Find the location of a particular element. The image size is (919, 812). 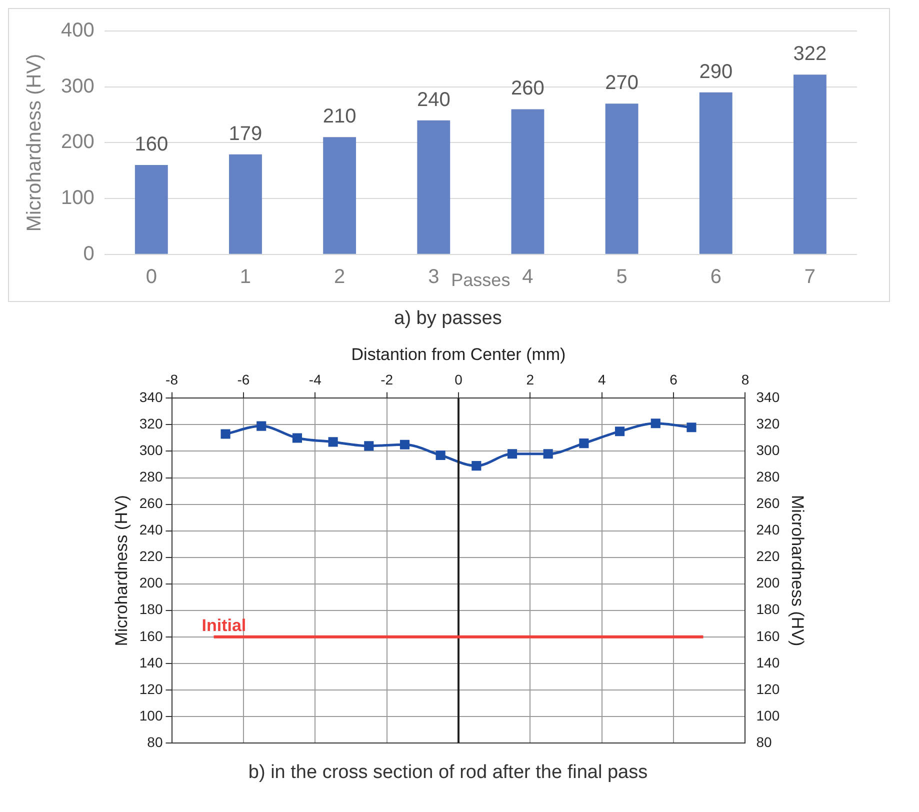

data-label: 322 is located at coordinates (810, 54).